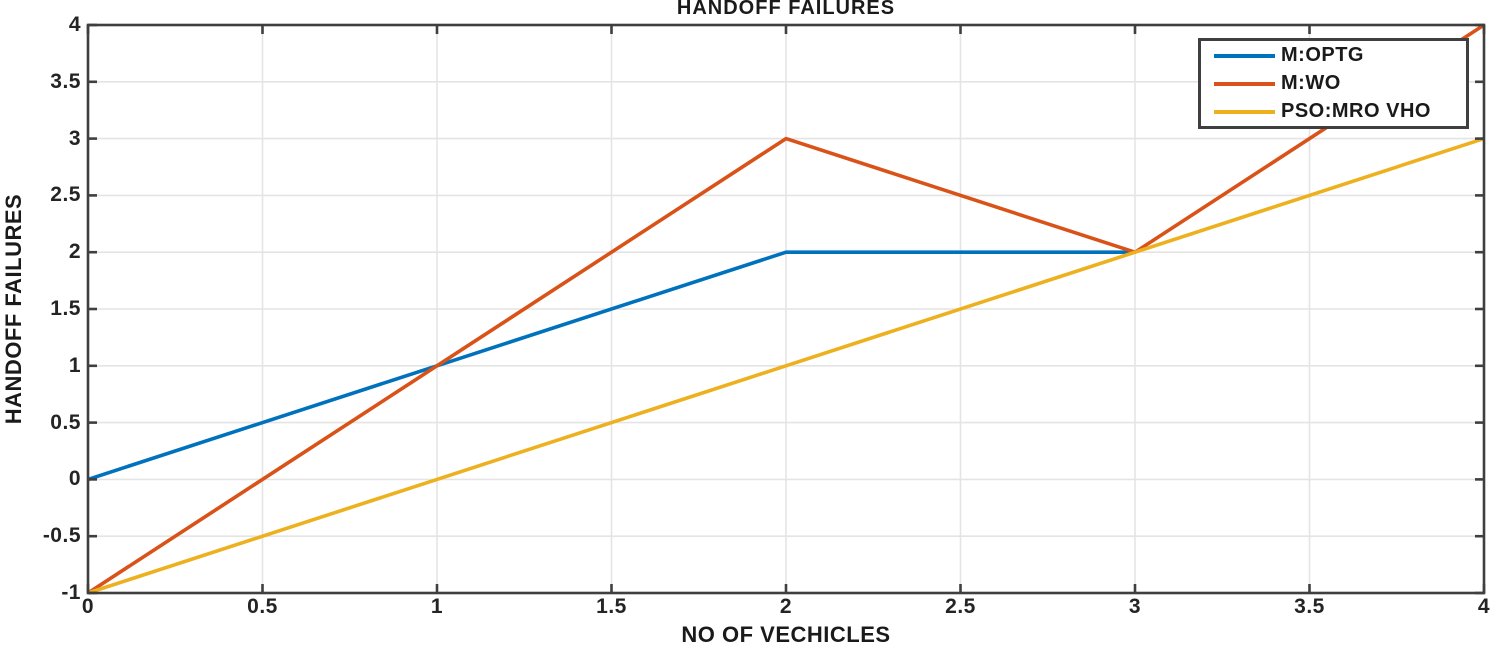 Image resolution: width=1493 pixels, height=647 pixels. What do you see at coordinates (786, 9) in the screenshot?
I see `chart-title: HANDOFF FAILURES` at bounding box center [786, 9].